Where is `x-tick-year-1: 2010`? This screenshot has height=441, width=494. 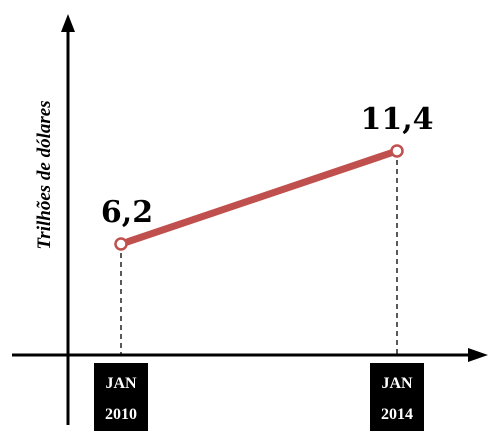 x-tick-year-1: 2010 is located at coordinates (121, 414).